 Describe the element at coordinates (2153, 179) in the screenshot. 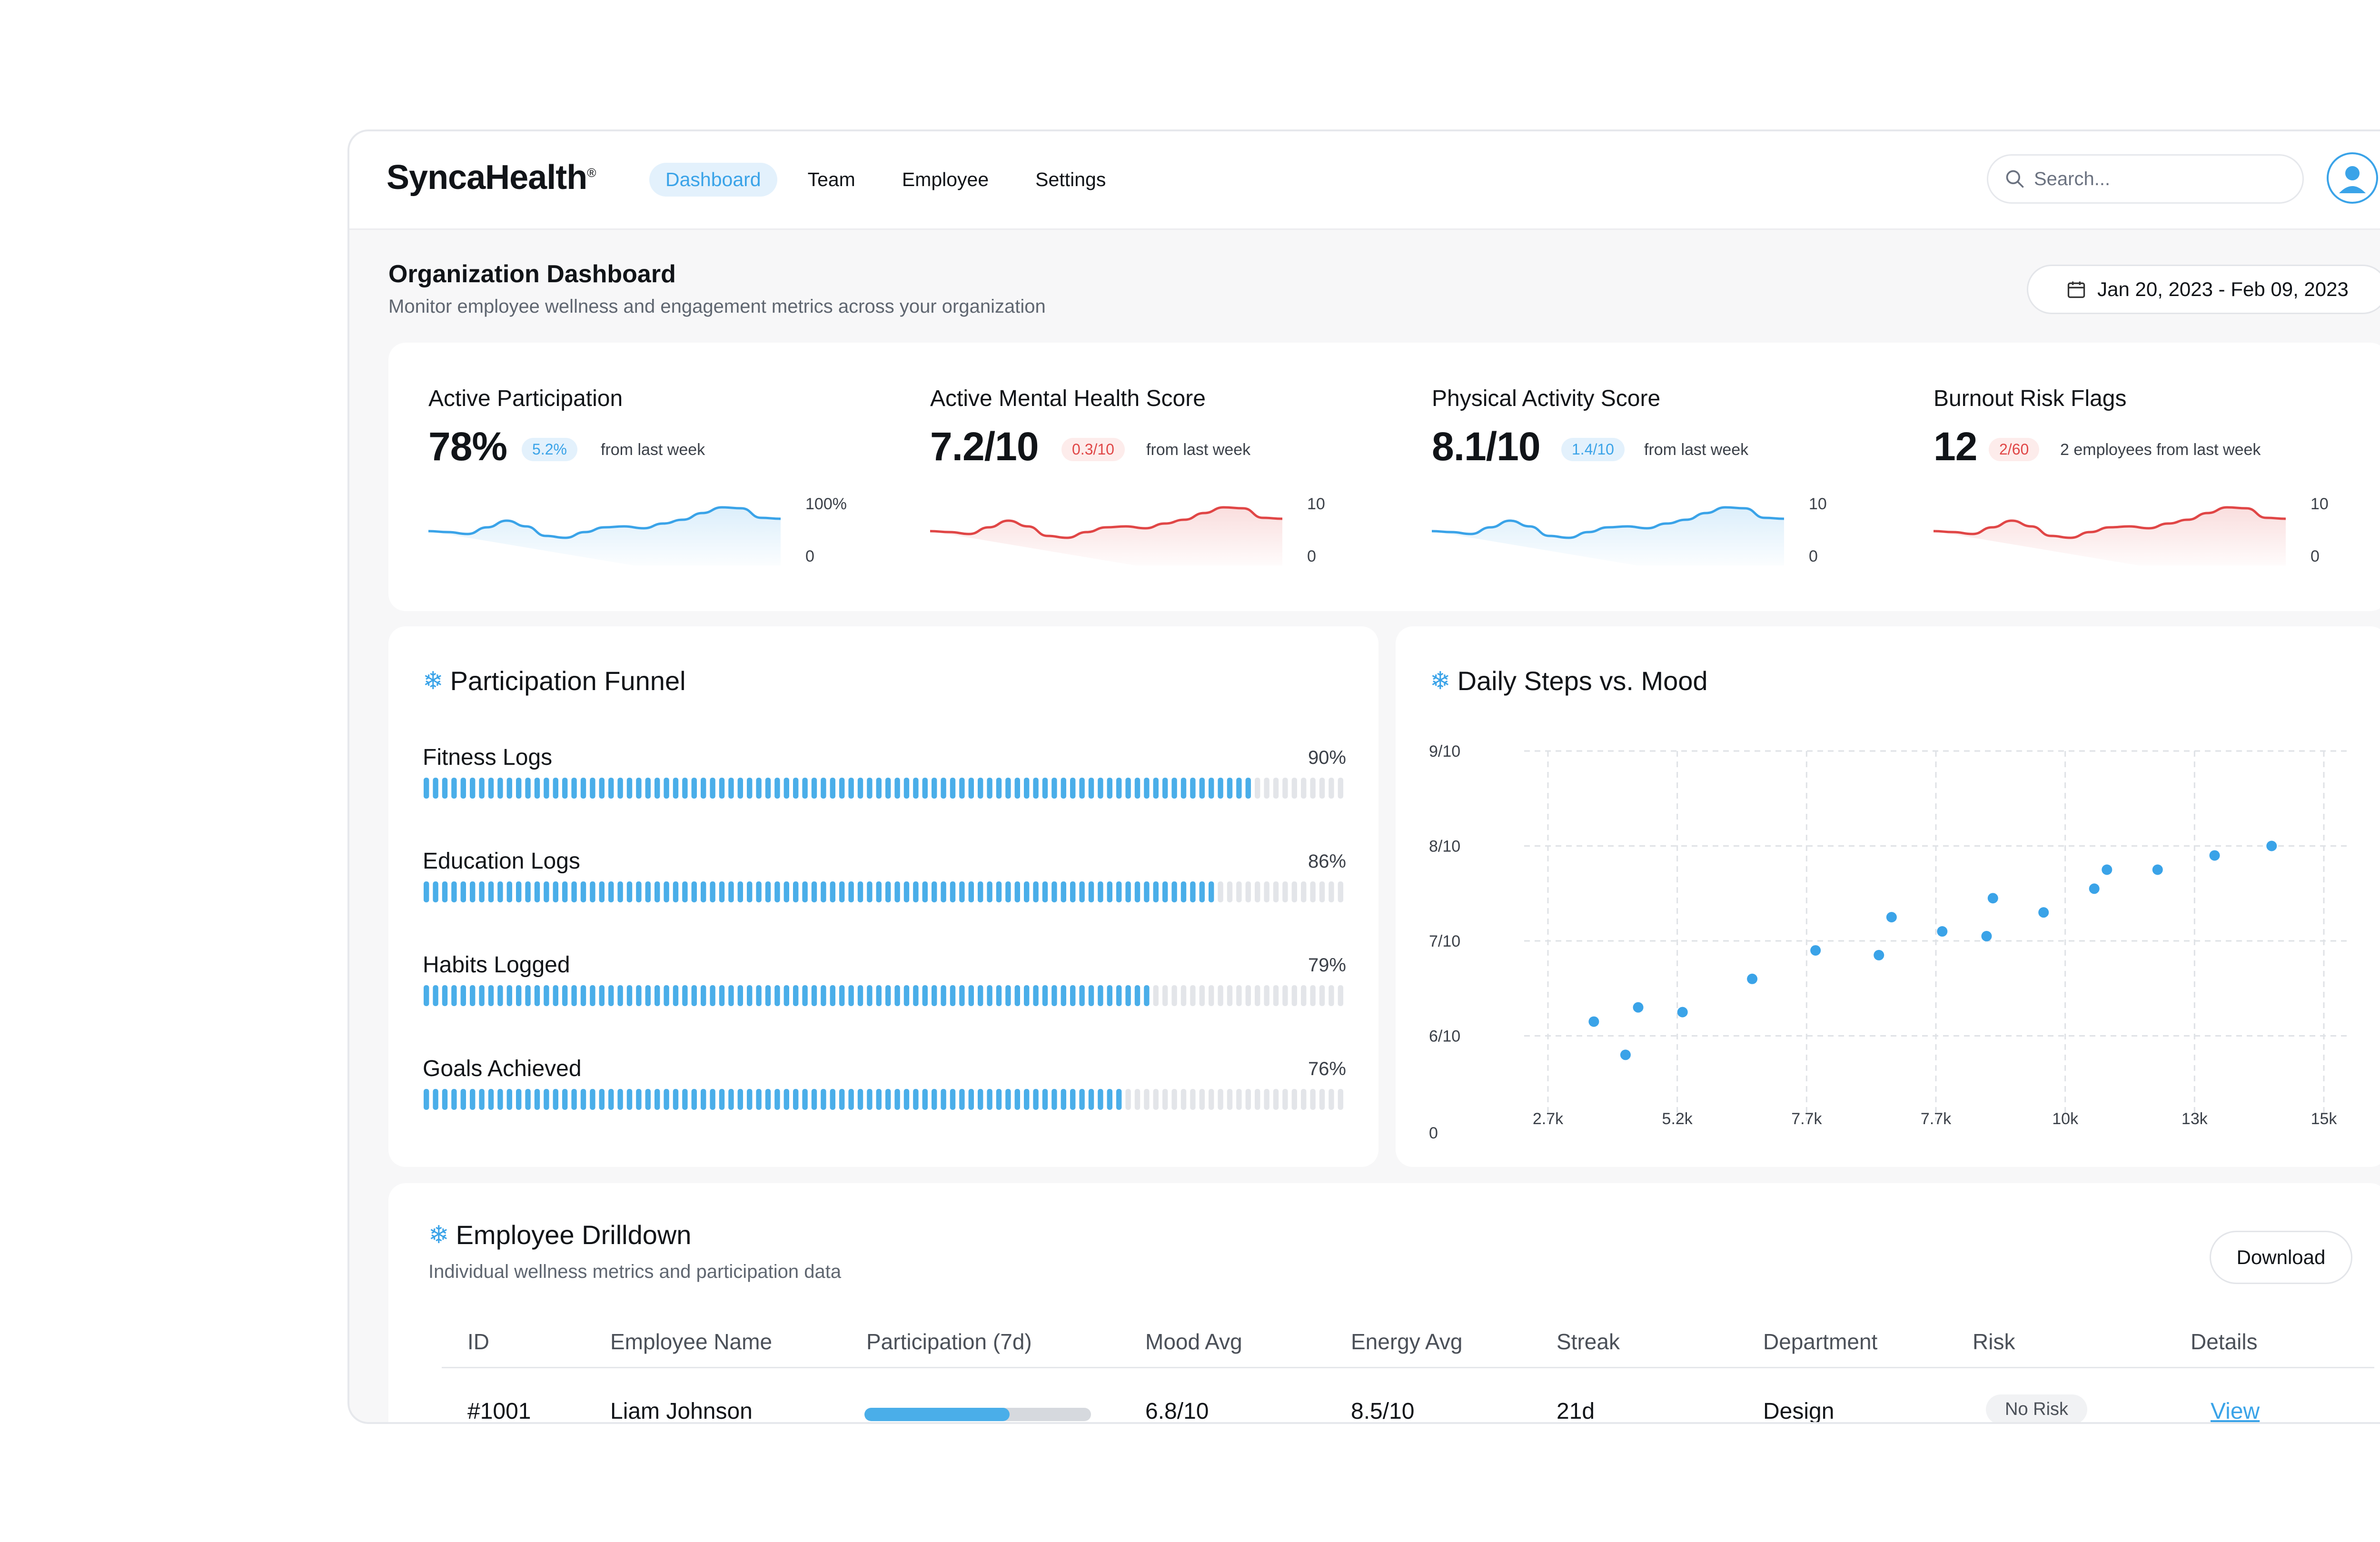

I see `search-input` at that location.